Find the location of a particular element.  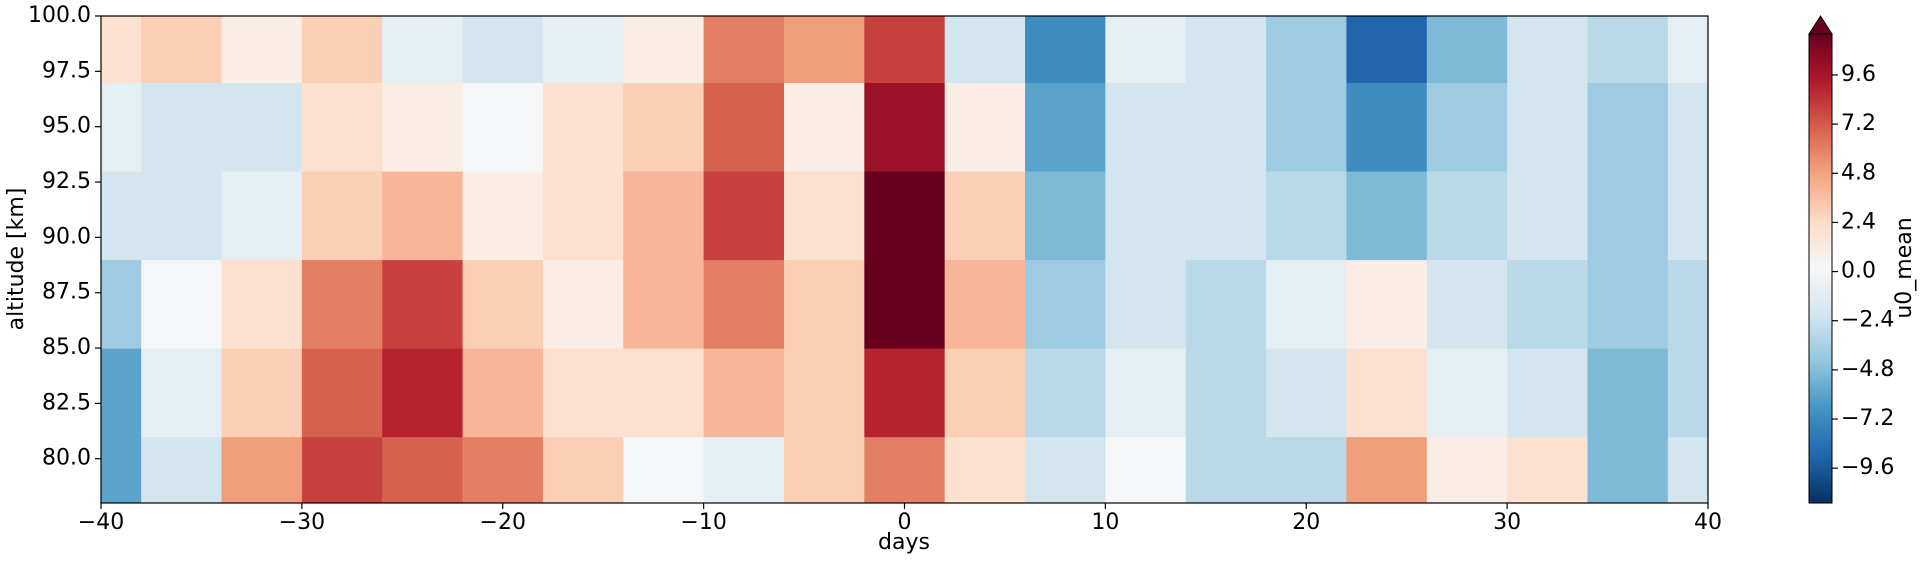

x-axis-label: days is located at coordinates (904, 542).